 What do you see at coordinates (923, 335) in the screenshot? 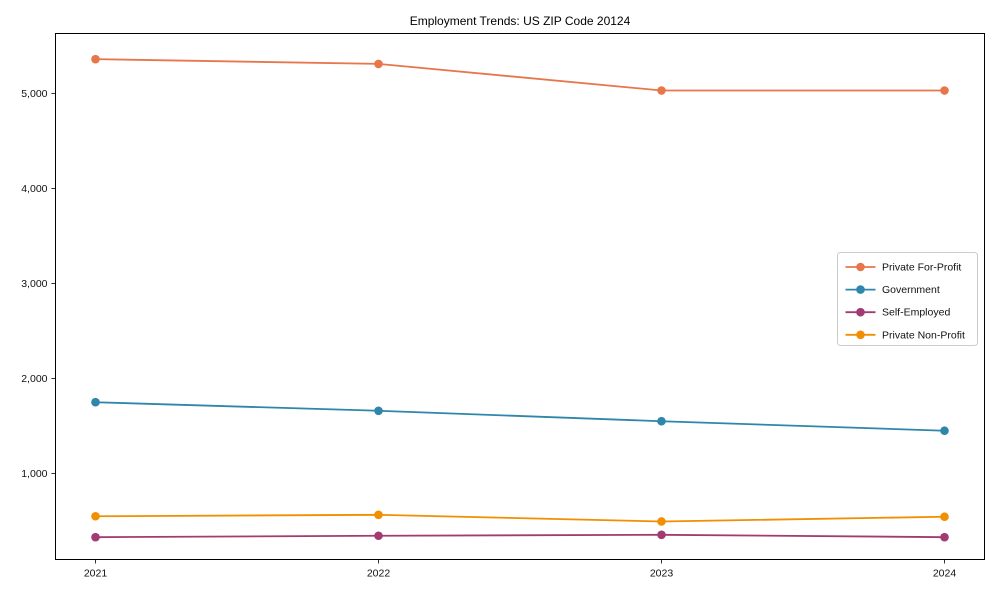
I see `legend-label: Private Non-Profit` at bounding box center [923, 335].